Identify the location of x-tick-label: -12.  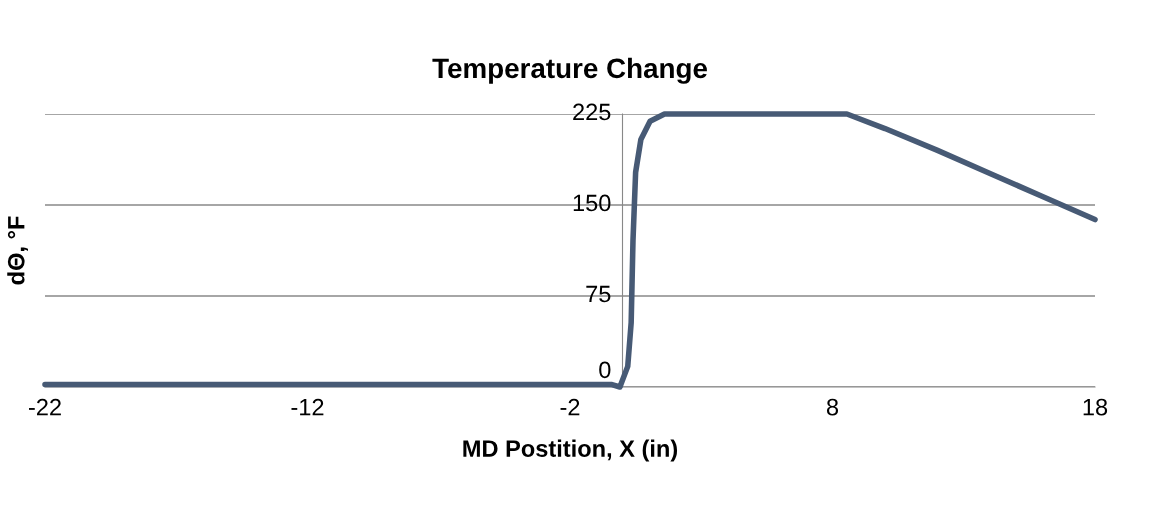
(307, 407).